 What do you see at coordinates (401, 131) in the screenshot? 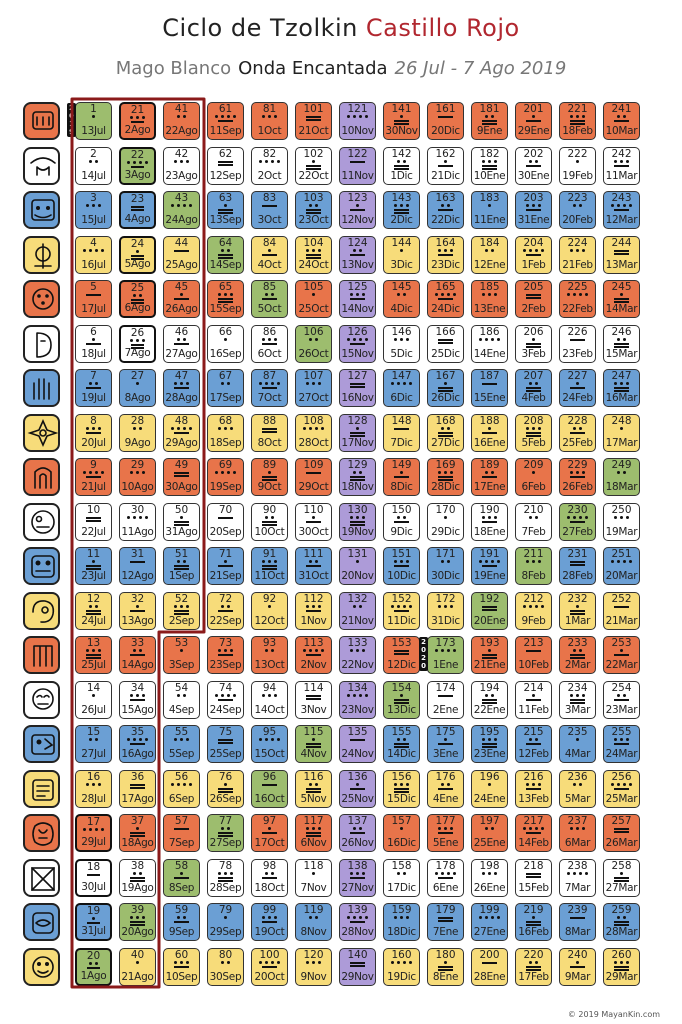
I see `kin-date: 30Nov` at bounding box center [401, 131].